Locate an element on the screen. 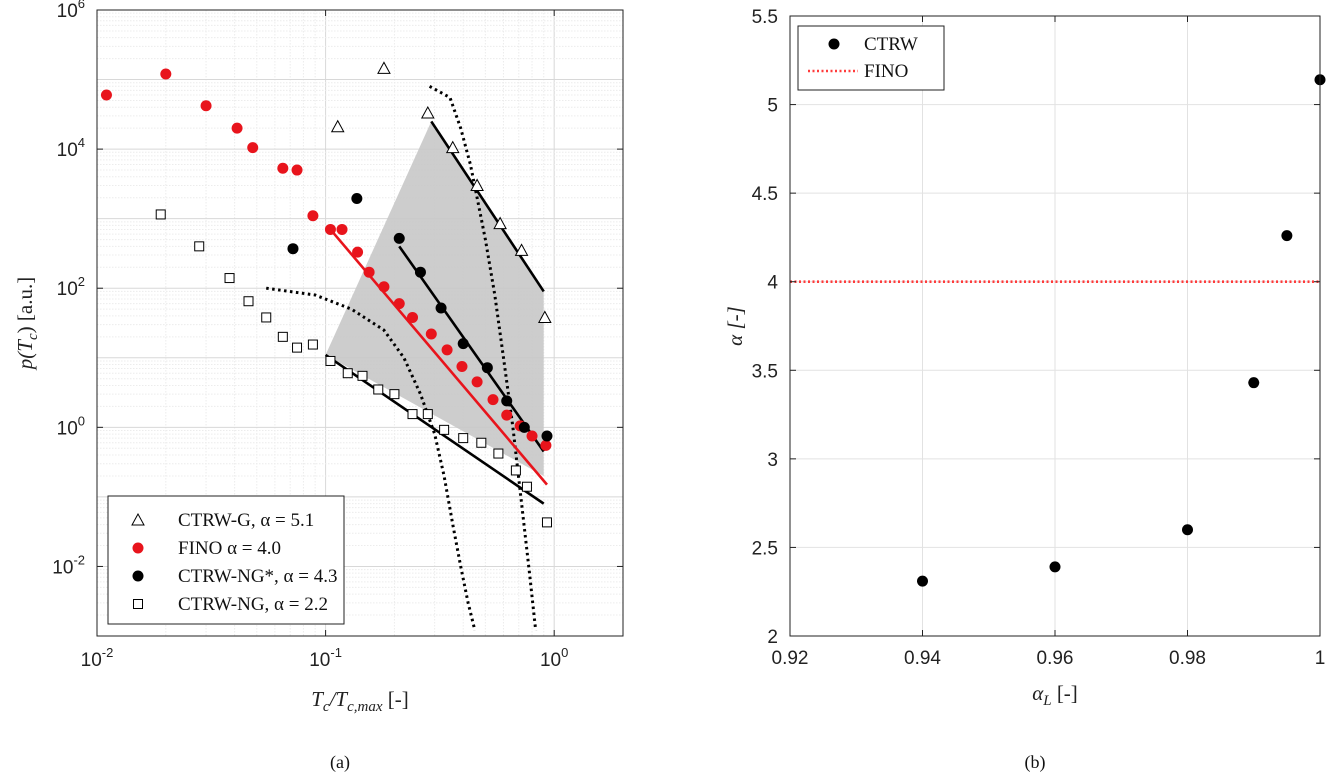 The height and width of the screenshot is (775, 1326). y-axis-label-a: p(Tc) [a.u.] is located at coordinates (27, 324).